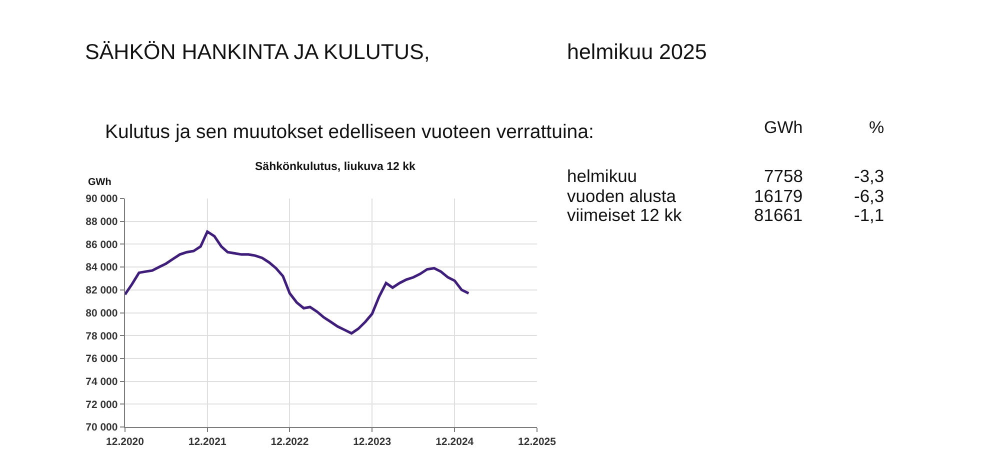  What do you see at coordinates (537, 442) in the screenshot?
I see `x-tick-label: 12.2025` at bounding box center [537, 442].